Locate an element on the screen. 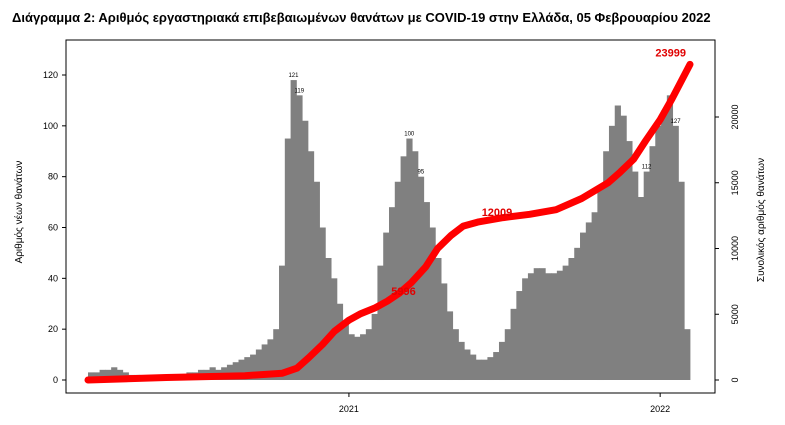 This screenshot has height=425, width=785. y2-tick-label: 5000 is located at coordinates (735, 314).